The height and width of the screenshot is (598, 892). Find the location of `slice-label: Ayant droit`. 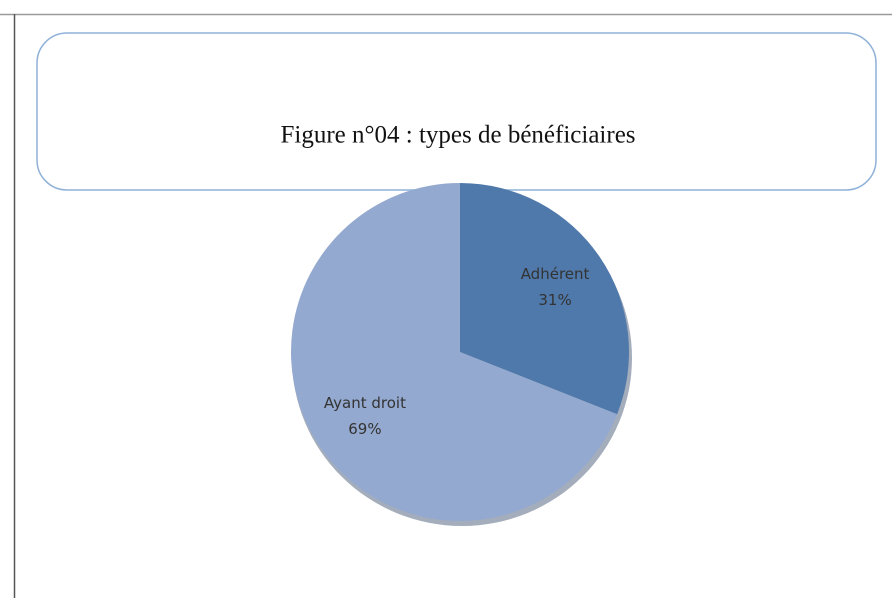

slice-label: Ayant droit is located at coordinates (365, 403).